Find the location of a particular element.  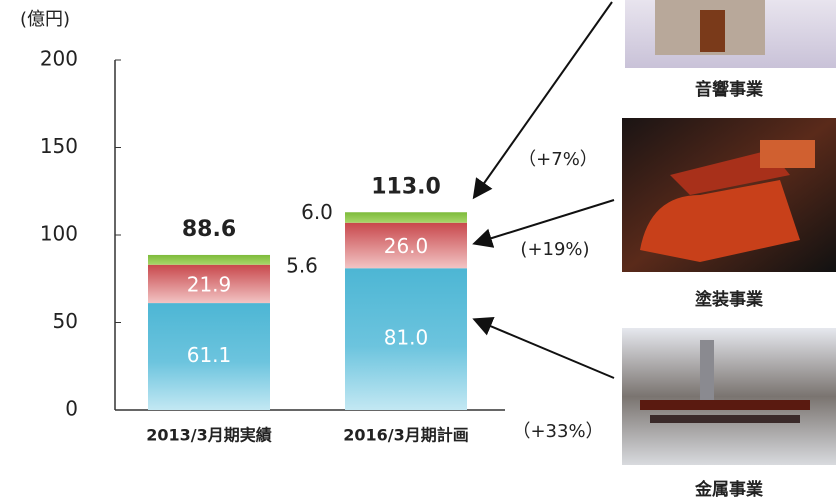

y-tick-label: 50 is located at coordinates (65, 321).